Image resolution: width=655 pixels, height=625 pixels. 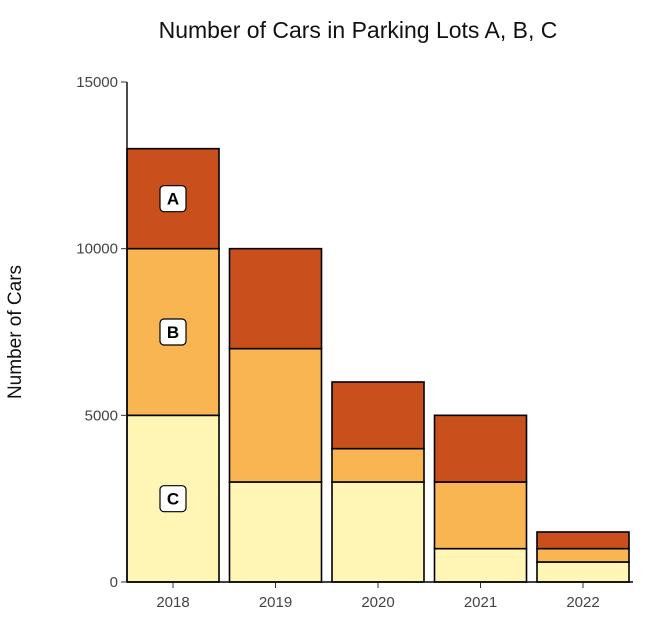 I want to click on svg-text: A, so click(x=173, y=199).